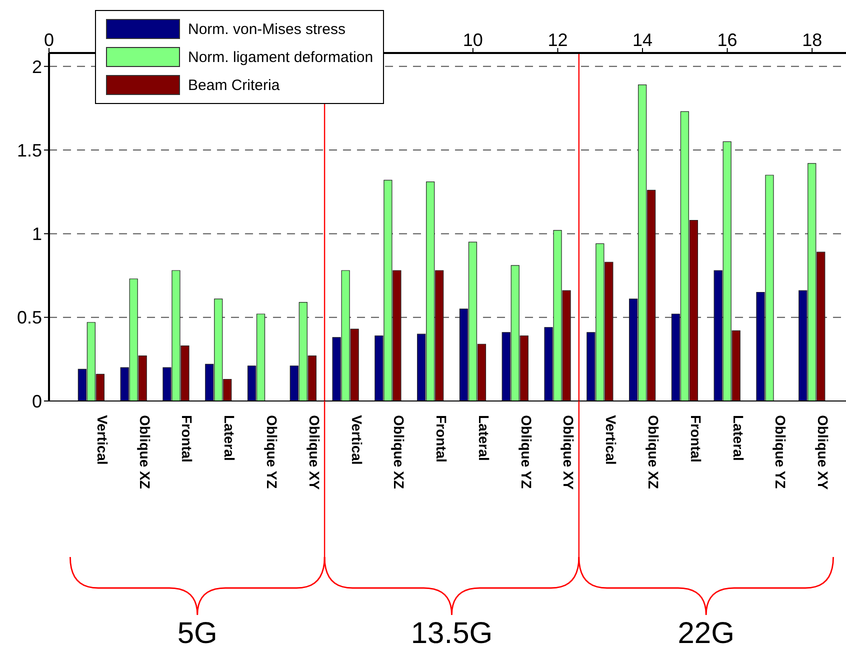 The height and width of the screenshot is (652, 846). I want to click on y-tick-label: 1, so click(37, 234).